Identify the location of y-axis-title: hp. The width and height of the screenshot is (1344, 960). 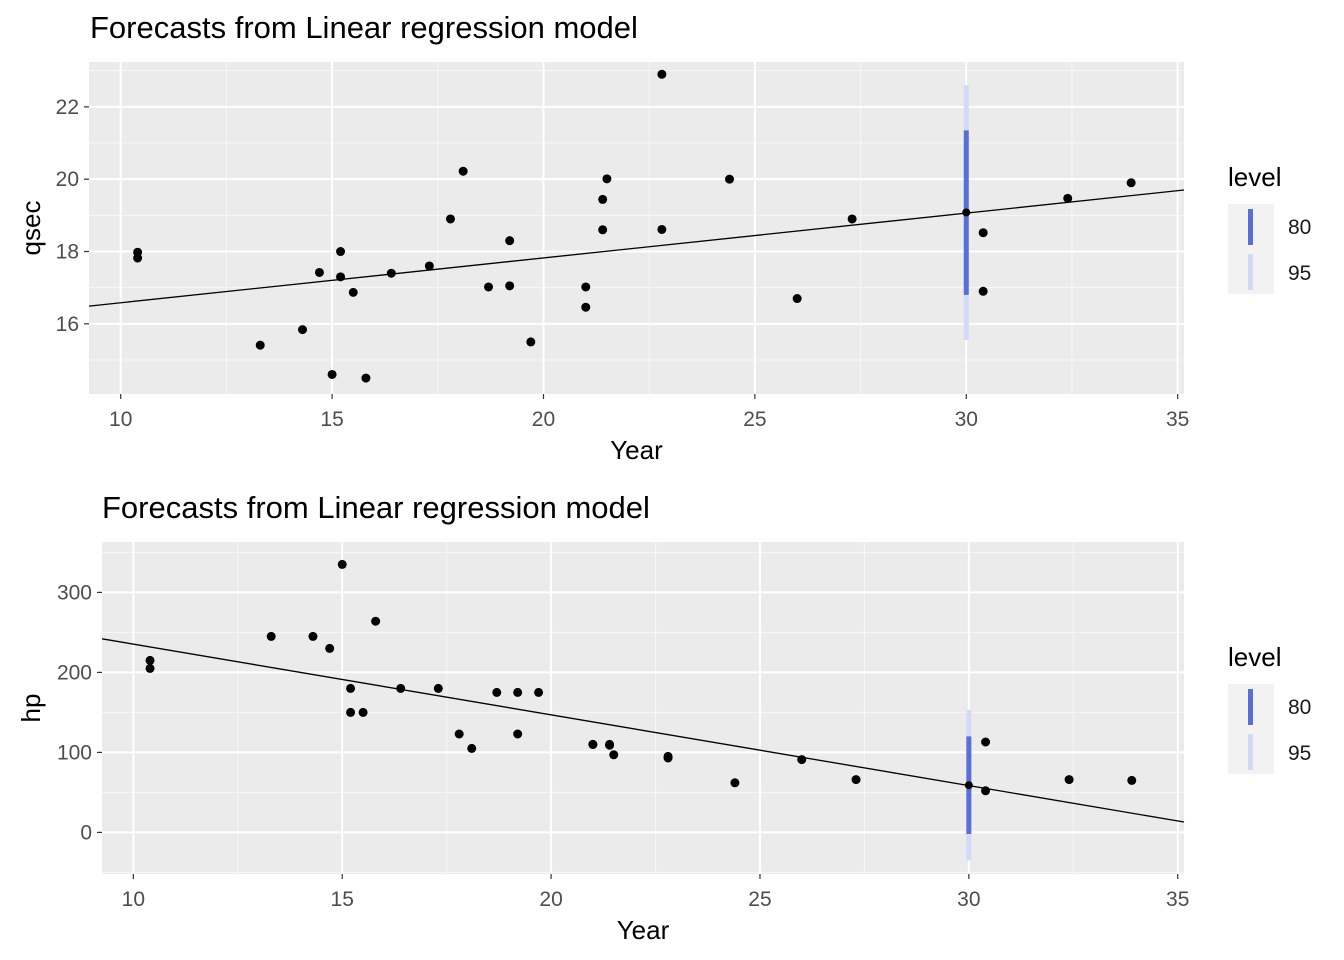
(31, 708).